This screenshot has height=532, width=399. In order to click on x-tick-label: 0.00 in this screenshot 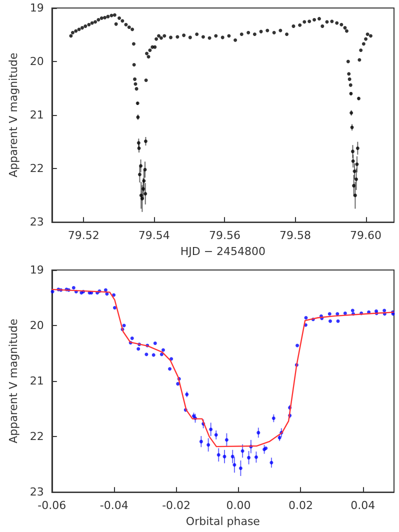, I will do `click(238, 505)`.